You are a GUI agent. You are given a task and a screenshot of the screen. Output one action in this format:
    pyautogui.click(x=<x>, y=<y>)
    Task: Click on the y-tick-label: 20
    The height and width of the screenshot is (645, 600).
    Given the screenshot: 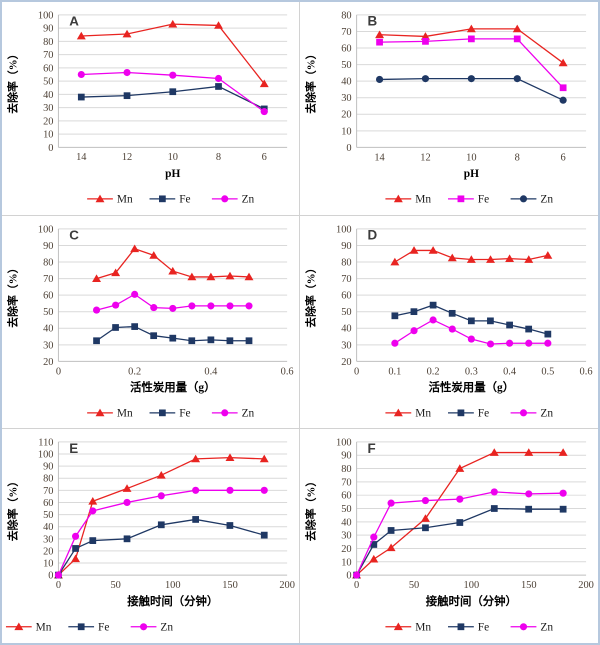 What is the action you would take?
    pyautogui.click(x=346, y=115)
    